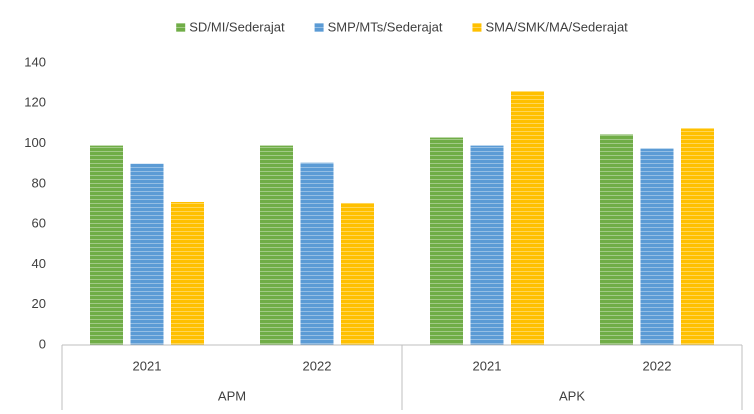 This screenshot has height=414, width=754. What do you see at coordinates (237, 26) in the screenshot?
I see `legend-label: SD/MI/Sederajat` at bounding box center [237, 26].